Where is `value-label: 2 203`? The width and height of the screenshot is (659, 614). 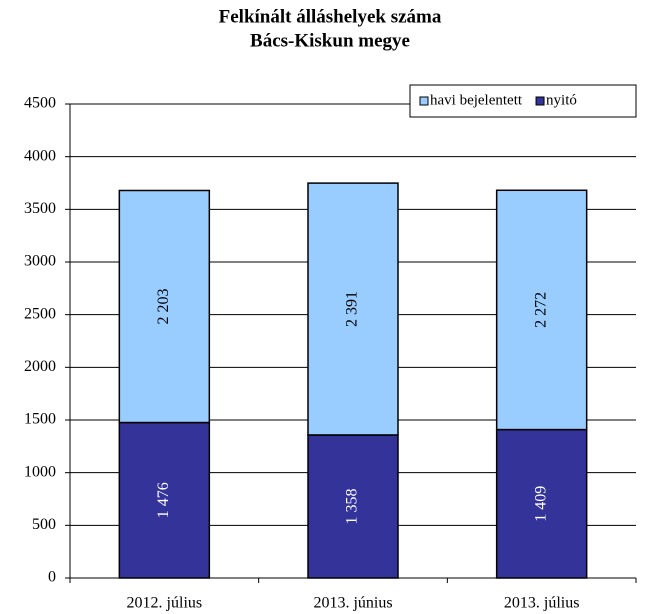 value-label: 2 203 is located at coordinates (163, 307).